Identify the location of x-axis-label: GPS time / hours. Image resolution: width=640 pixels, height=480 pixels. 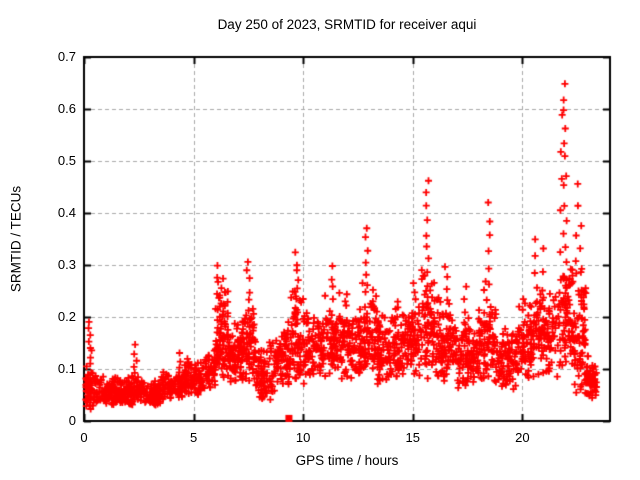
(347, 460).